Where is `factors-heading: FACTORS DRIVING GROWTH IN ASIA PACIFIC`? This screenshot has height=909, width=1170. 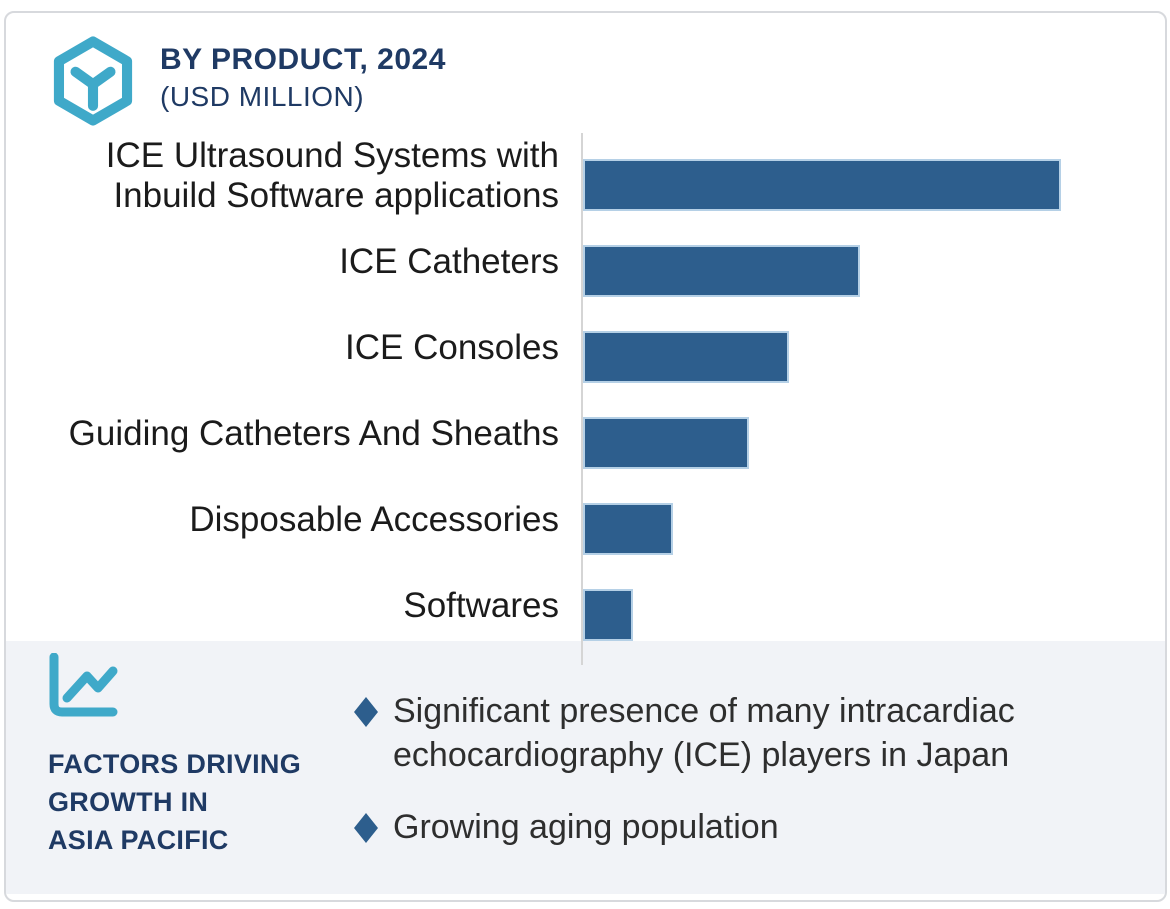
factors-heading: FACTORS DRIVING GROWTH IN ASIA PACIFIC is located at coordinates (174, 802).